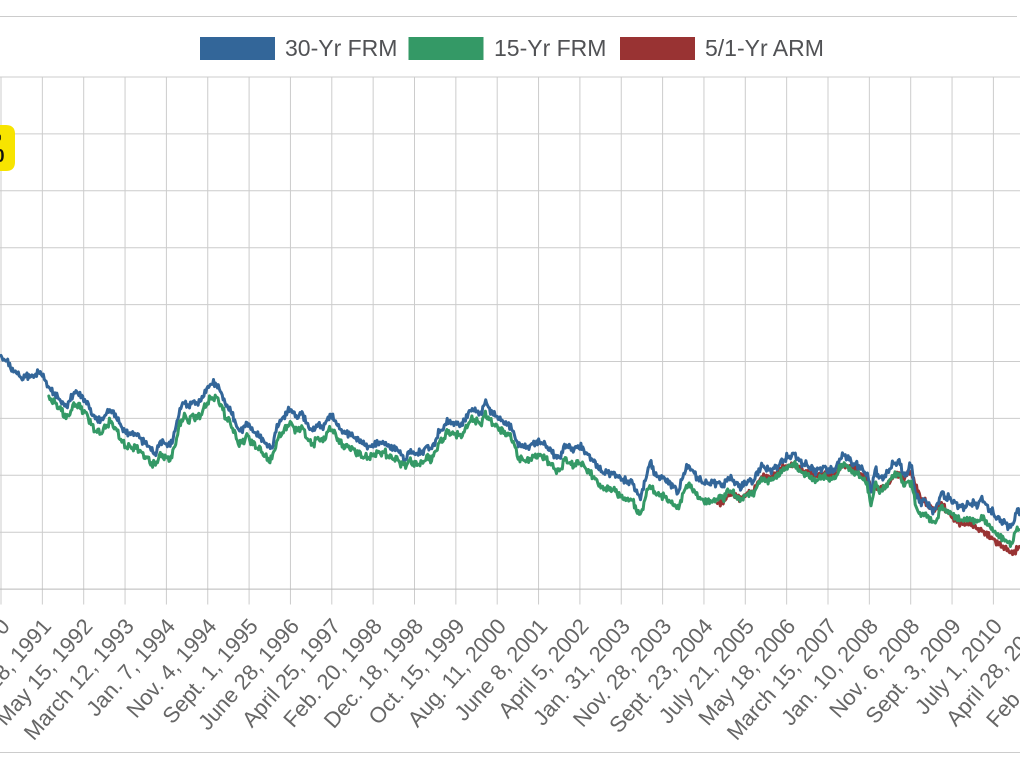 This screenshot has height=769, width=1020. What do you see at coordinates (2, 156) in the screenshot?
I see `svg-text: 10.180` at bounding box center [2, 156].